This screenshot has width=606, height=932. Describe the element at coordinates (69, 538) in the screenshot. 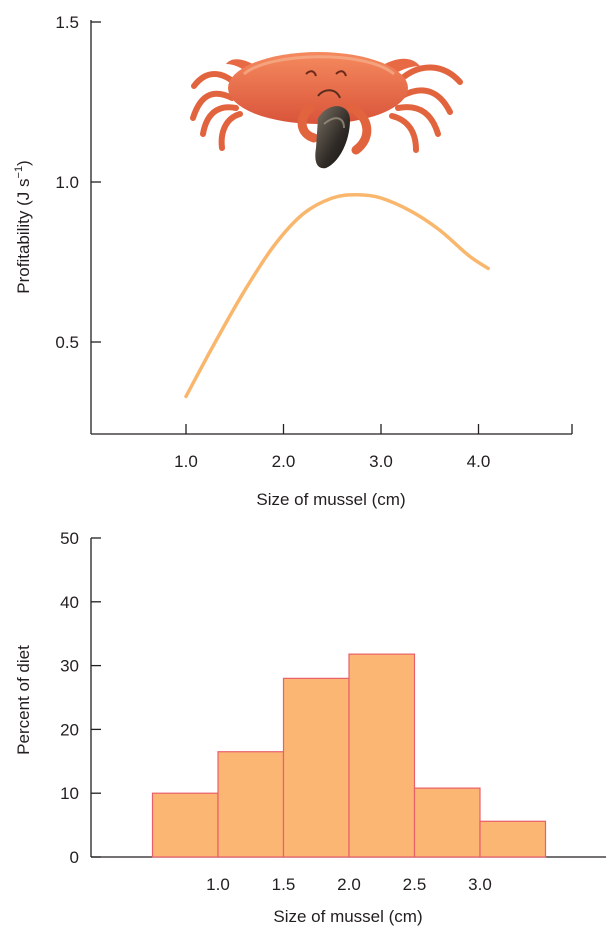

I see `y-tick-label: 50` at that location.